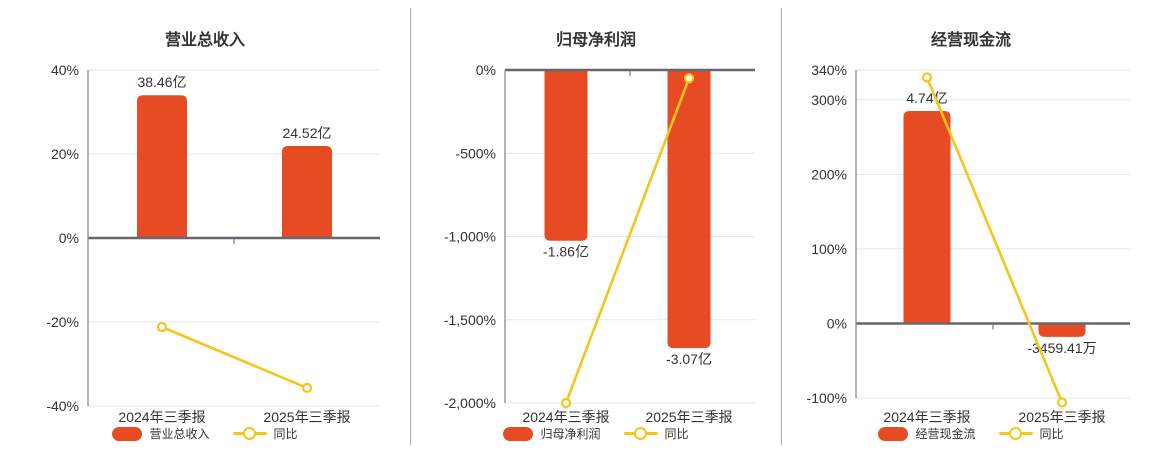 This screenshot has width=1160, height=450. Describe the element at coordinates (970, 40) in the screenshot. I see `chart-title: 经营现金流` at that location.